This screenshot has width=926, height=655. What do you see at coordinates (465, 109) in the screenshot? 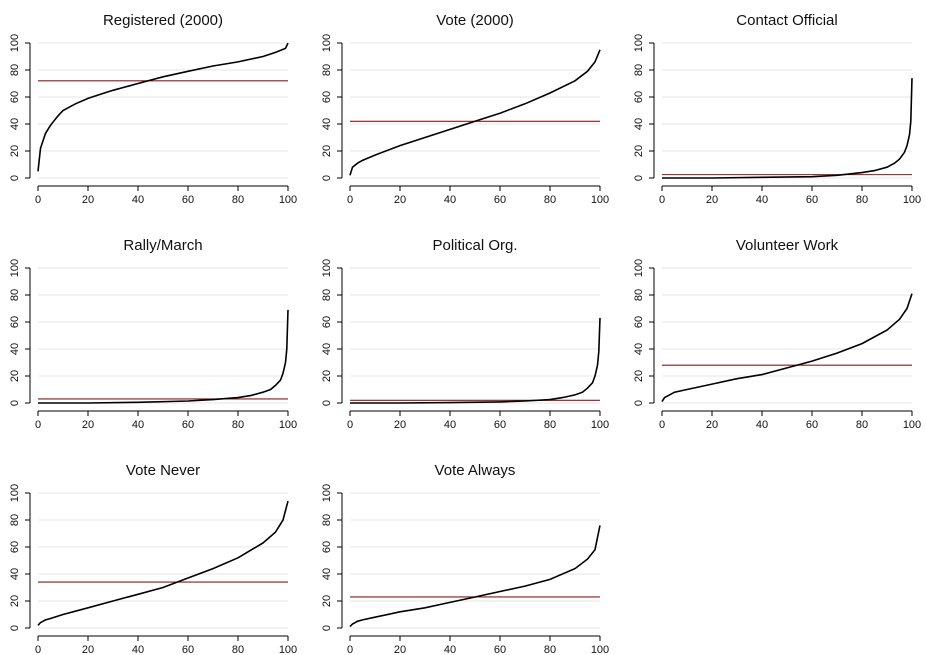
I see `chart-panel: Vote (2000) 0 20 40 60 80 100 0 20 40 60 80 100` at bounding box center [465, 109].